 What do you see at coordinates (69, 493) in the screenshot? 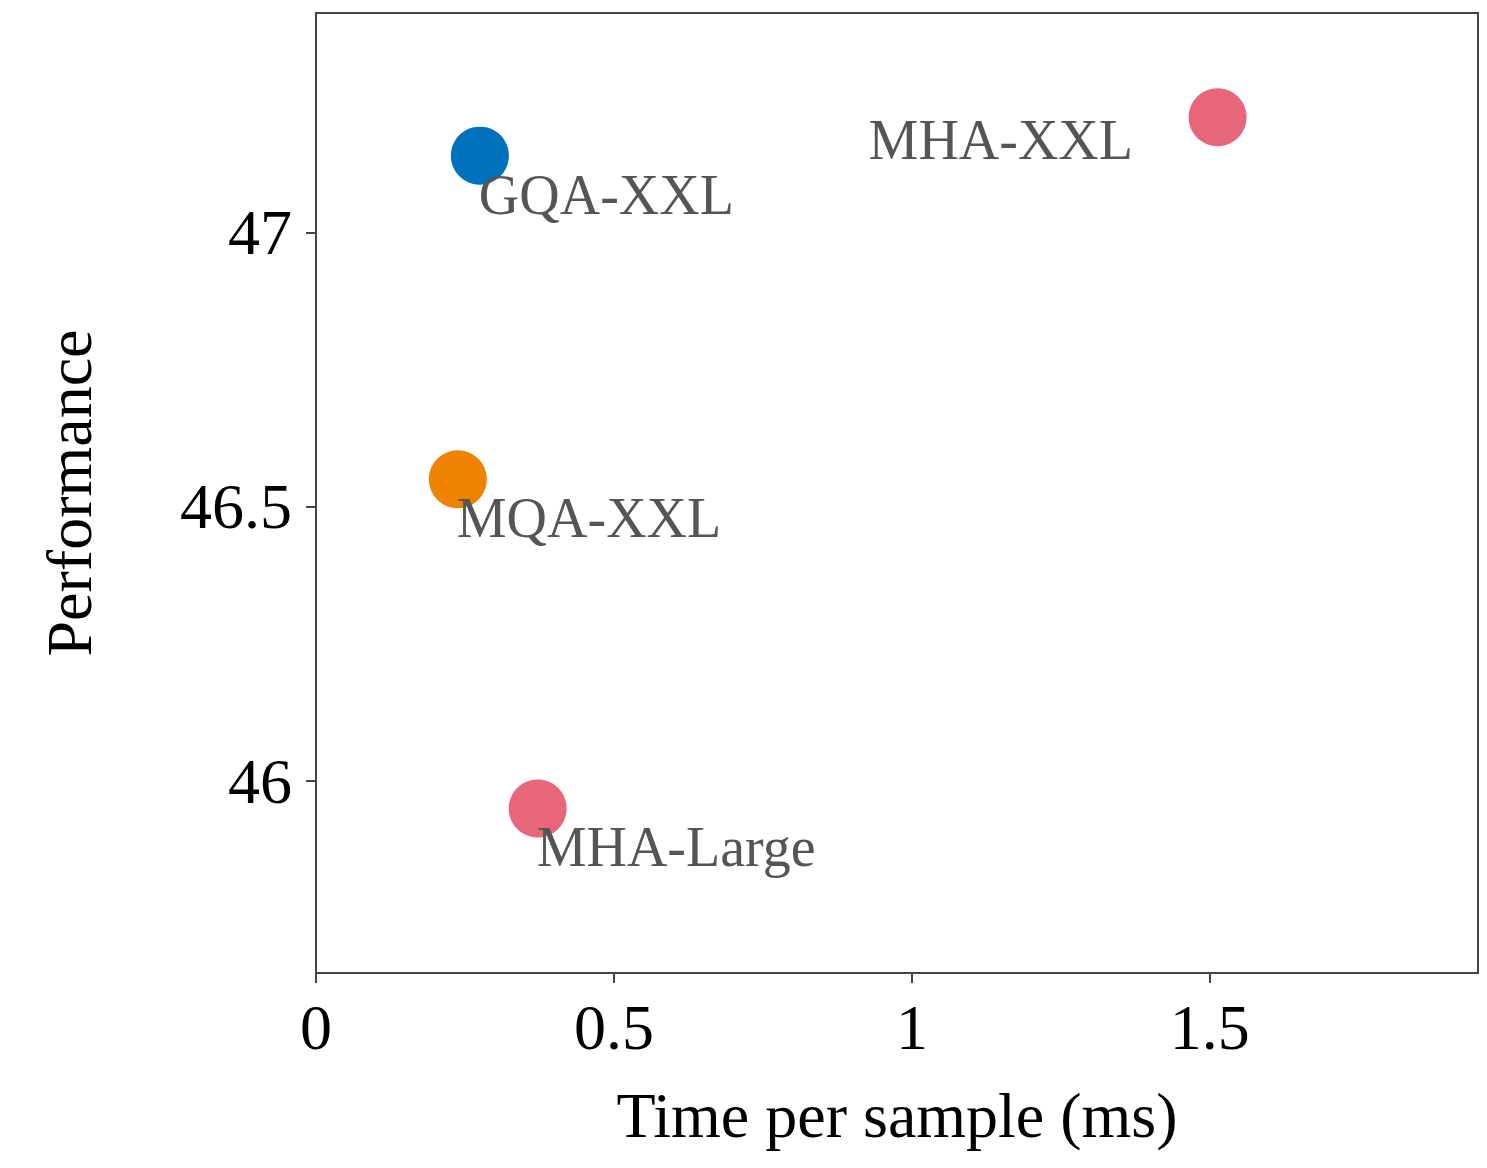
I see `y-axis-title: Performance` at bounding box center [69, 493].